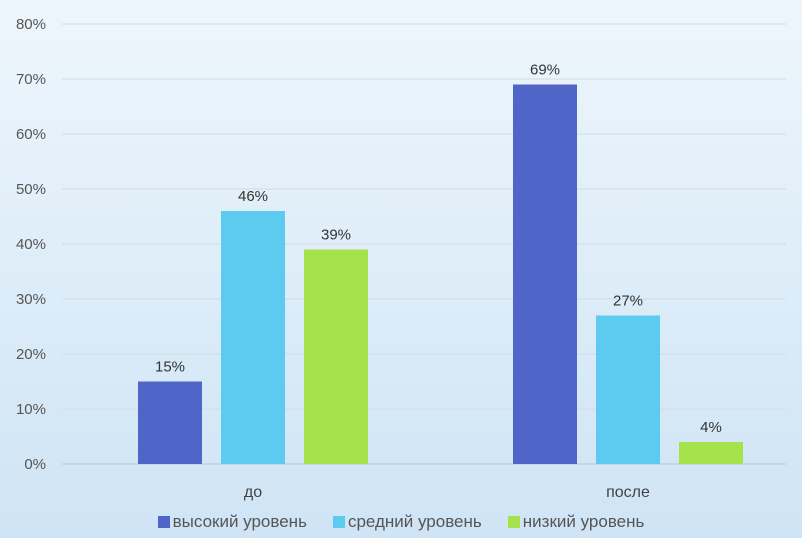  I want to click on x-axis-categories: до после, so click(447, 492).